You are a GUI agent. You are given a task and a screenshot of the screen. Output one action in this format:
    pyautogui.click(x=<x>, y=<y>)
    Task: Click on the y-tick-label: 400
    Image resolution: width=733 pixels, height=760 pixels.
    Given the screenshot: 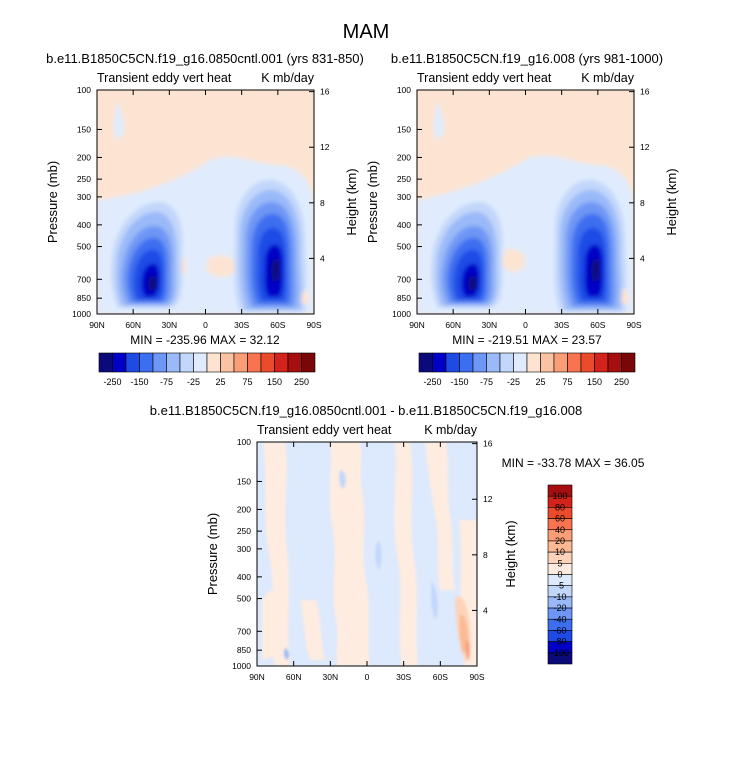 What is the action you would take?
    pyautogui.click(x=244, y=577)
    